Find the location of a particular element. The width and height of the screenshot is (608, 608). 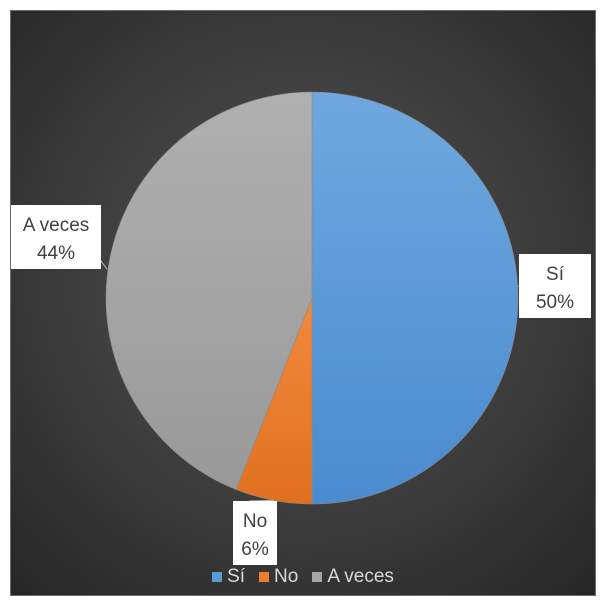

legend-label-no: No is located at coordinates (286, 576).